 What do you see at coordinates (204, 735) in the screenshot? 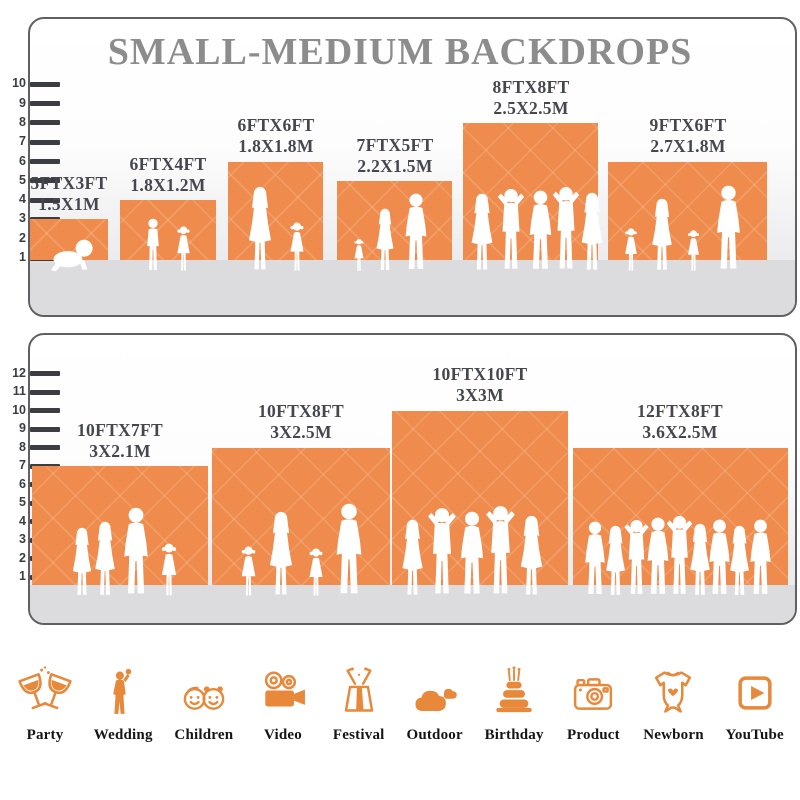
I see `category-label: Children` at bounding box center [204, 735].